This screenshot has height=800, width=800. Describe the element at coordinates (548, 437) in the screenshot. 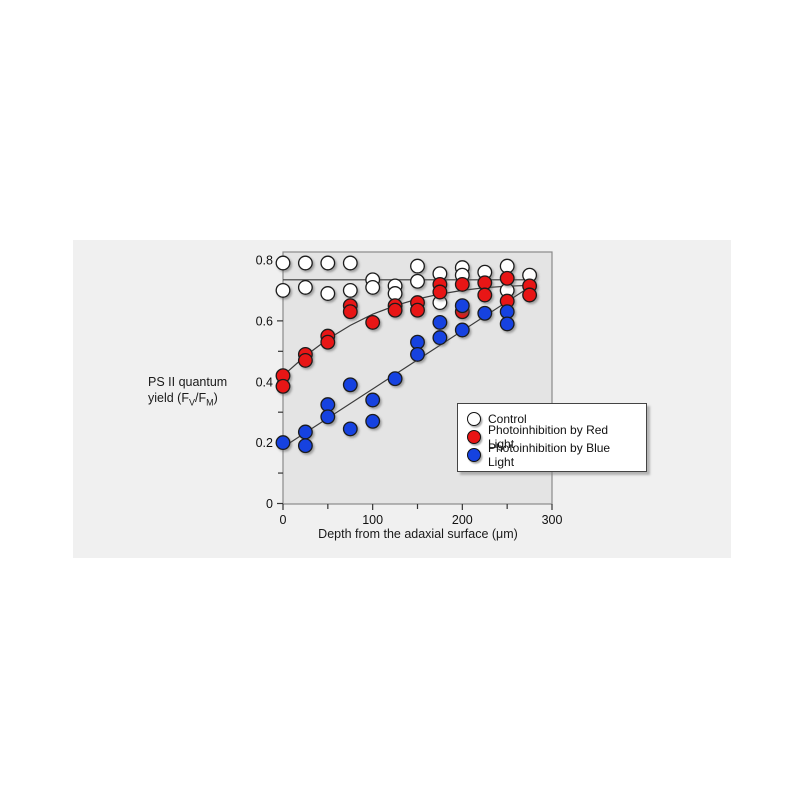

I see `legend-label: Photoinhibition by Red Light` at that location.